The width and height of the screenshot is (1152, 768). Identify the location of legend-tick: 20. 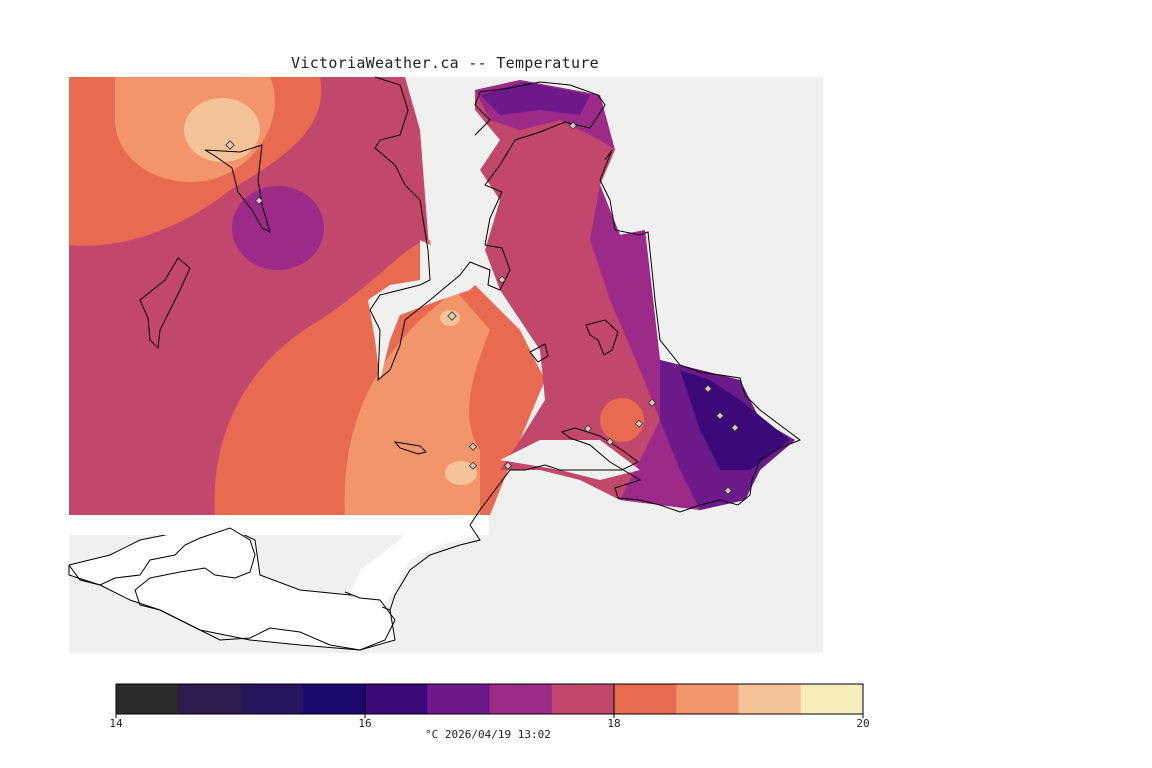
(863, 723).